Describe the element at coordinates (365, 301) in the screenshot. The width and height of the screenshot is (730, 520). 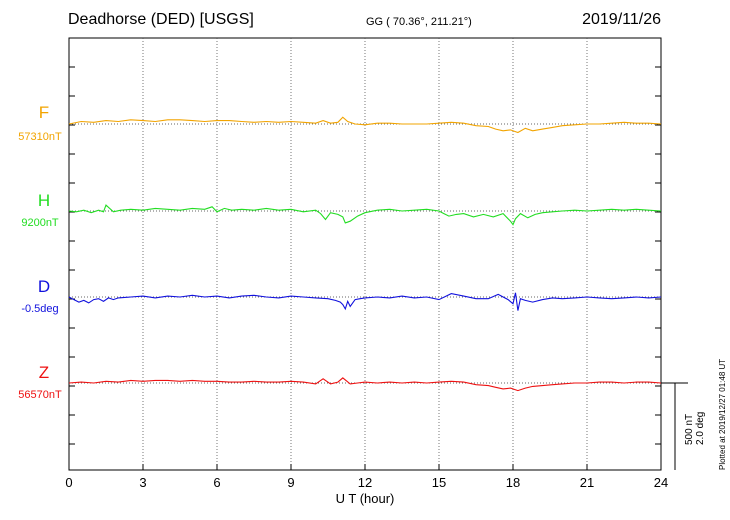
I see `series-line-d` at that location.